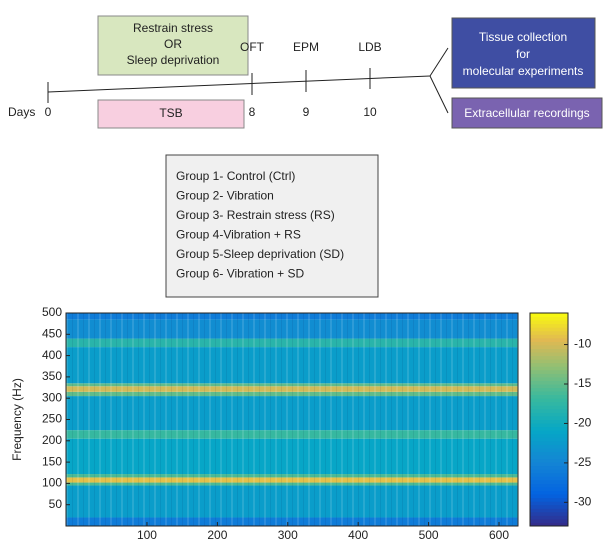 Image resolution: width=607 pixels, height=548 pixels. I want to click on group-item: Group 4-Vibration + RS, so click(238, 235).